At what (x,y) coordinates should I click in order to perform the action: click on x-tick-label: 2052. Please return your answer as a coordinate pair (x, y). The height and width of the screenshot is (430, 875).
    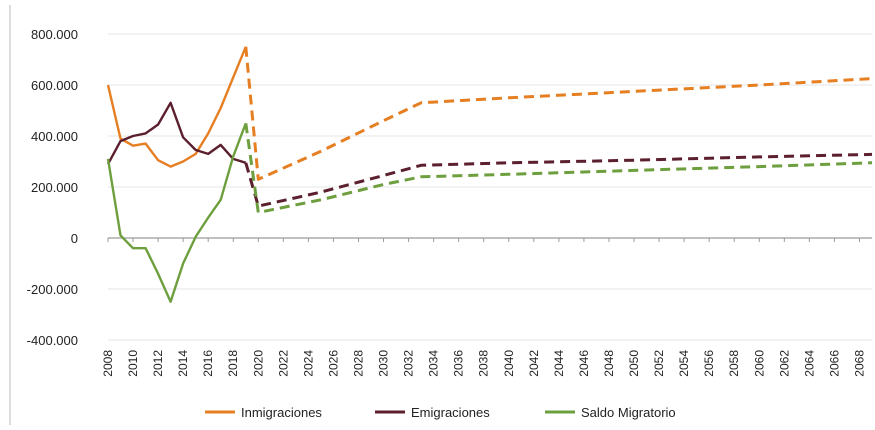
    Looking at the image, I should click on (659, 363).